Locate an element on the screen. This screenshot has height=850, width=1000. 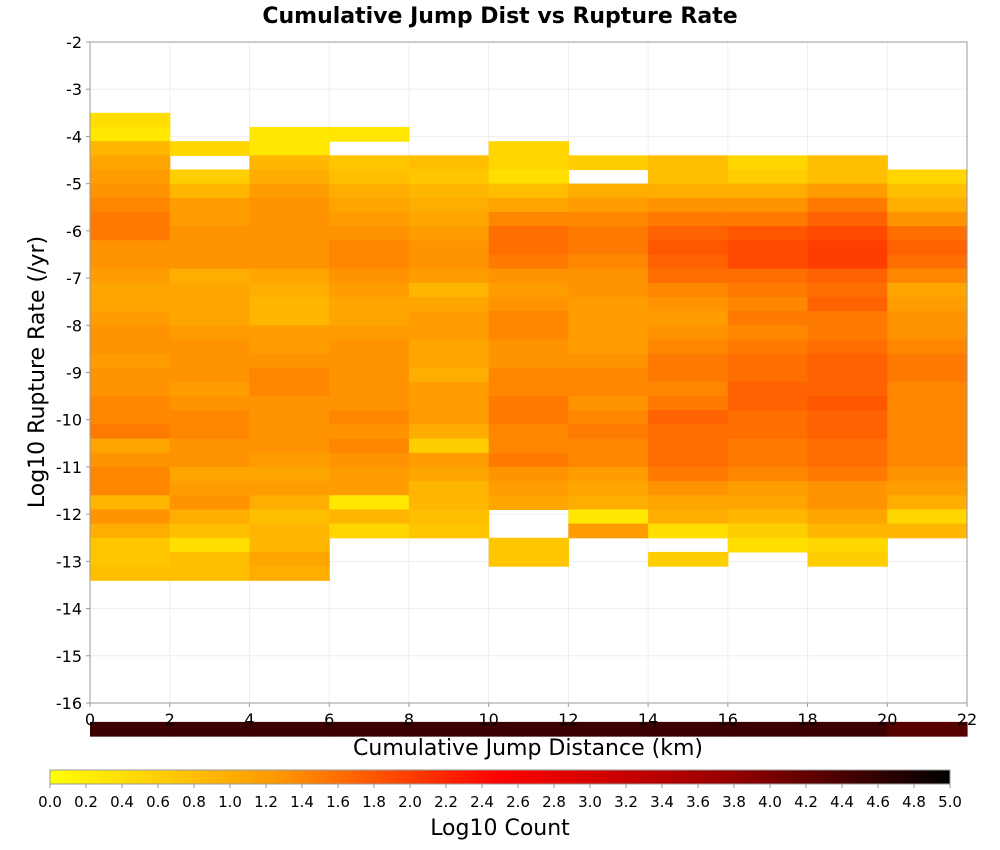
y-tick-label: -12 is located at coordinates (69, 514).